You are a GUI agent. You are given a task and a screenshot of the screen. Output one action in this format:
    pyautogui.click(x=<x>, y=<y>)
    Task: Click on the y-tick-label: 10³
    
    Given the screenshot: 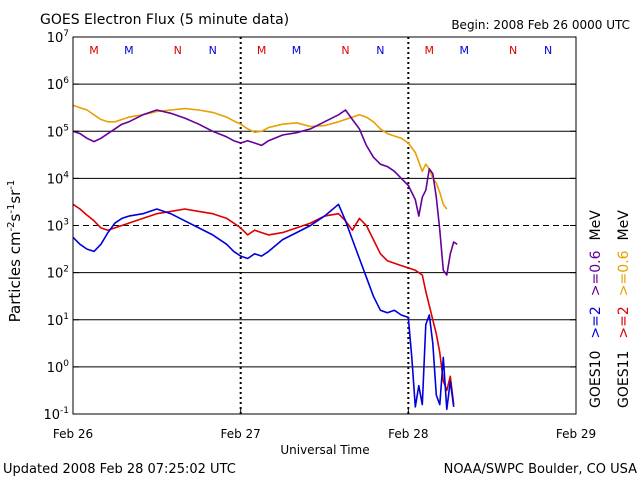 What is the action you would take?
    pyautogui.click(x=58, y=226)
    